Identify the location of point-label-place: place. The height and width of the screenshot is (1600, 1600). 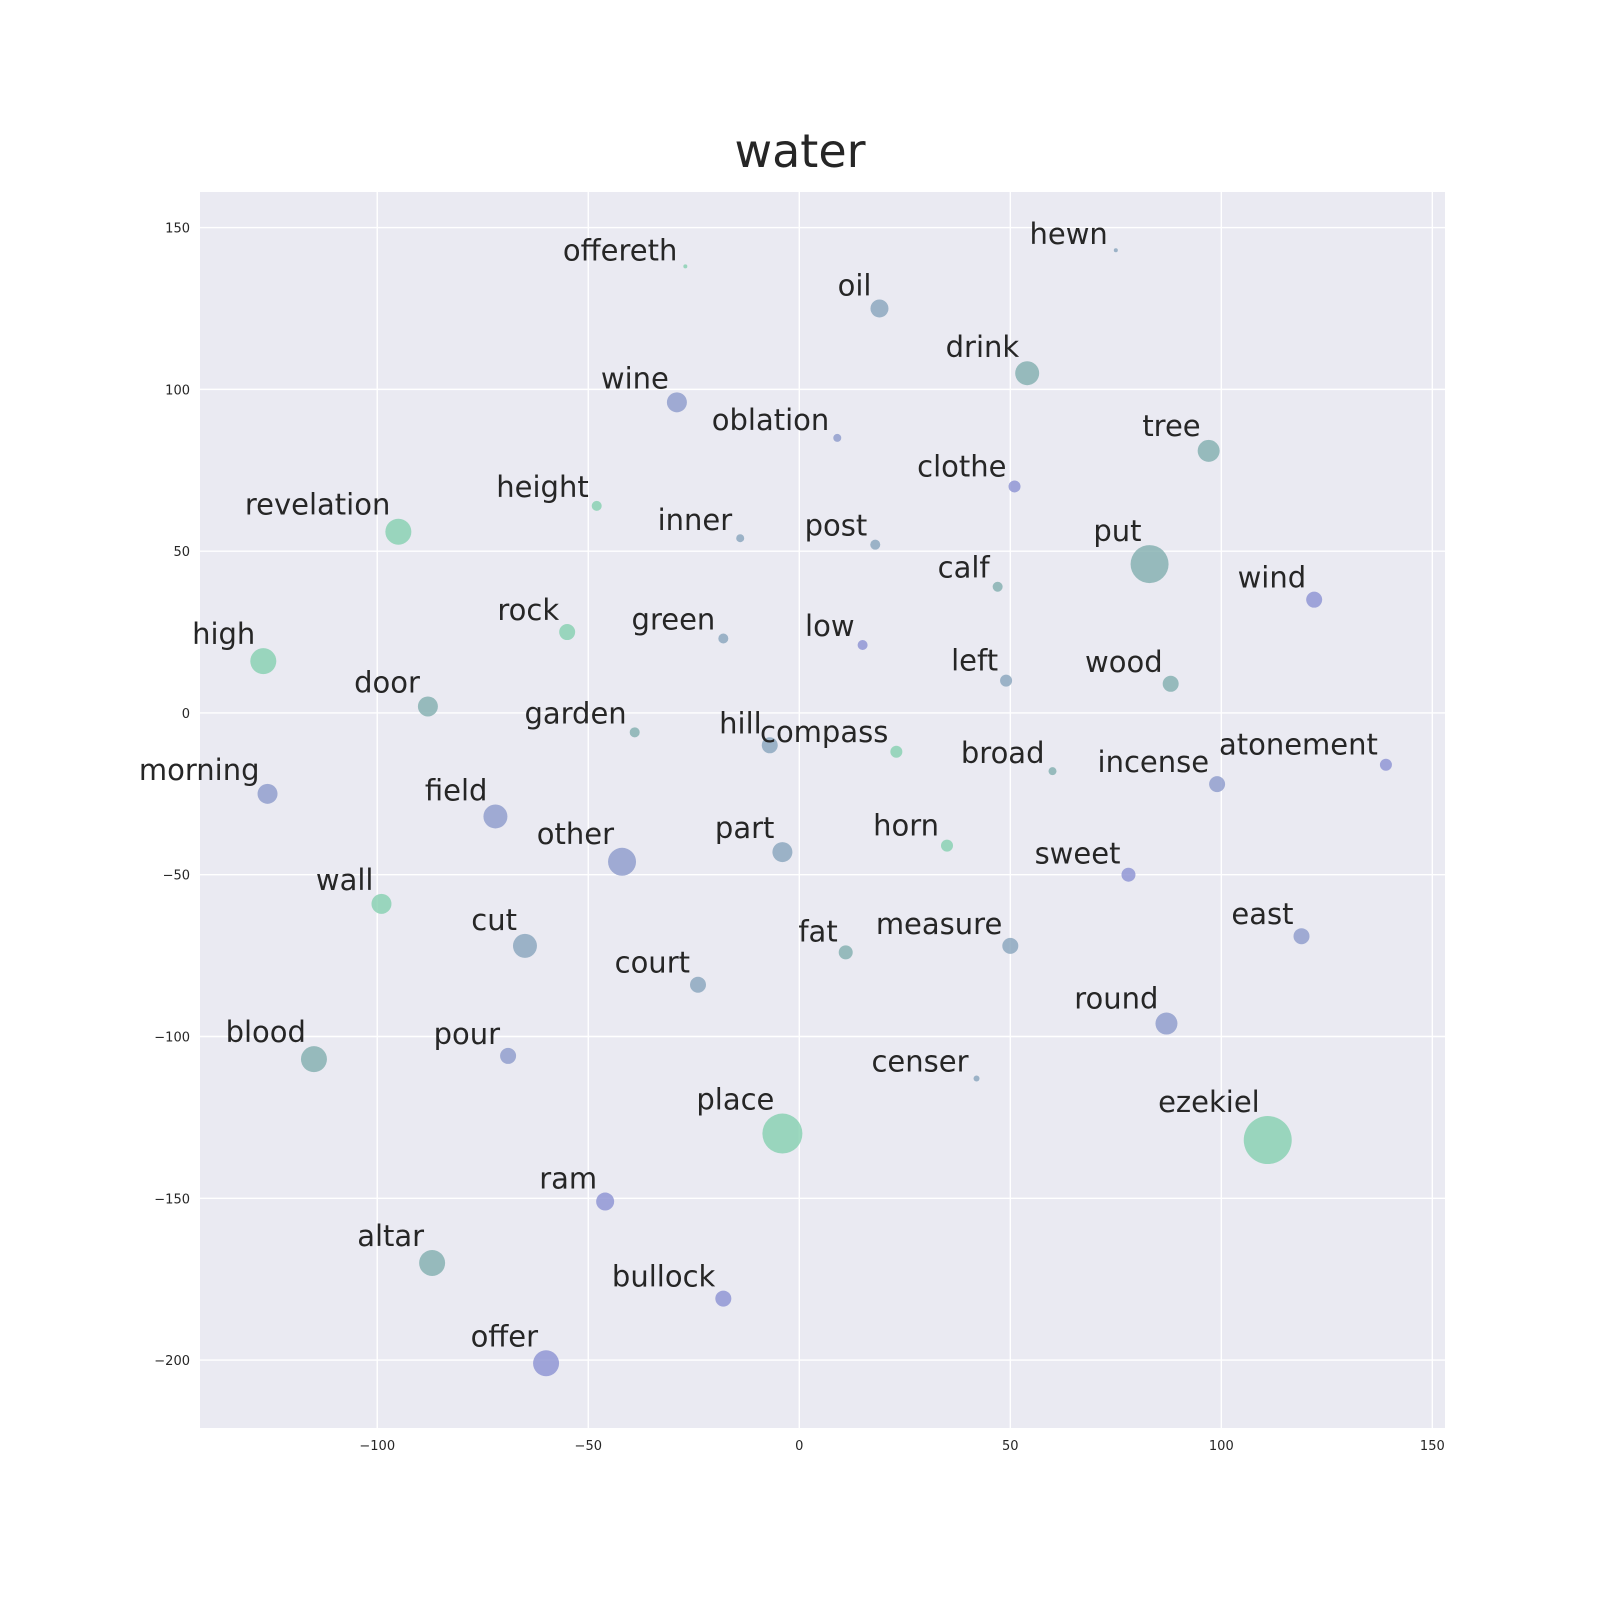
(735, 1100).